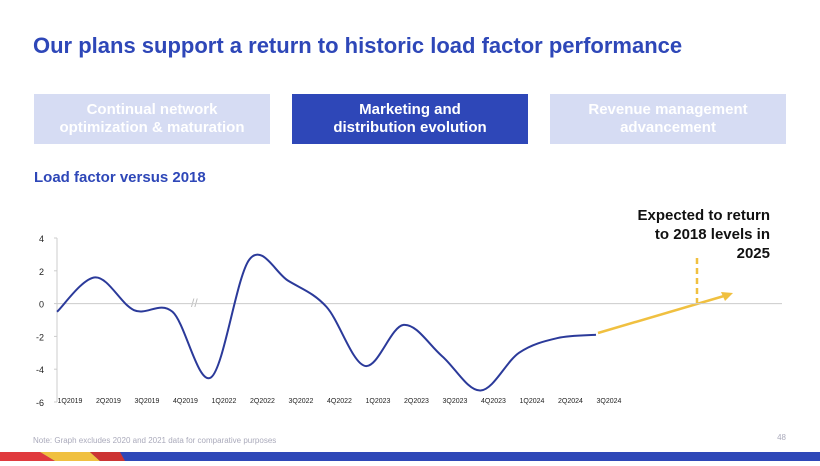  What do you see at coordinates (661, 314) in the screenshot?
I see `projection-line` at bounding box center [661, 314].